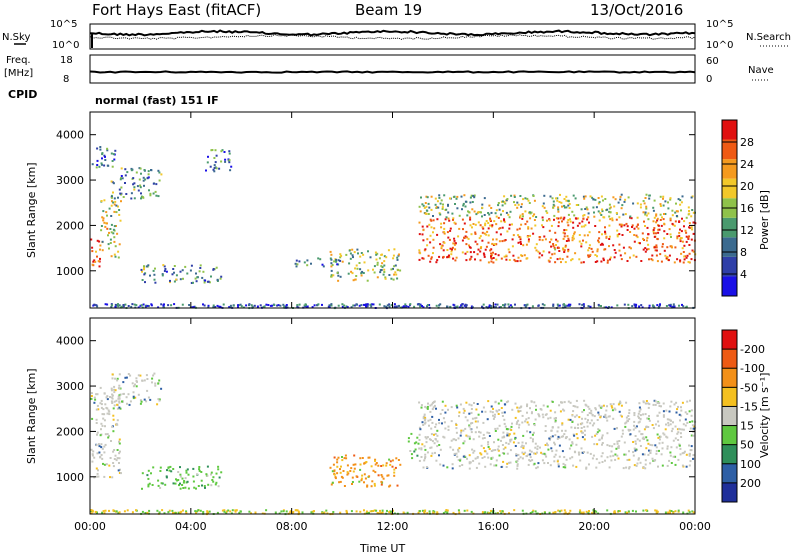  Describe the element at coordinates (18, 60) in the screenshot. I see `freq-label: Freq.` at that location.